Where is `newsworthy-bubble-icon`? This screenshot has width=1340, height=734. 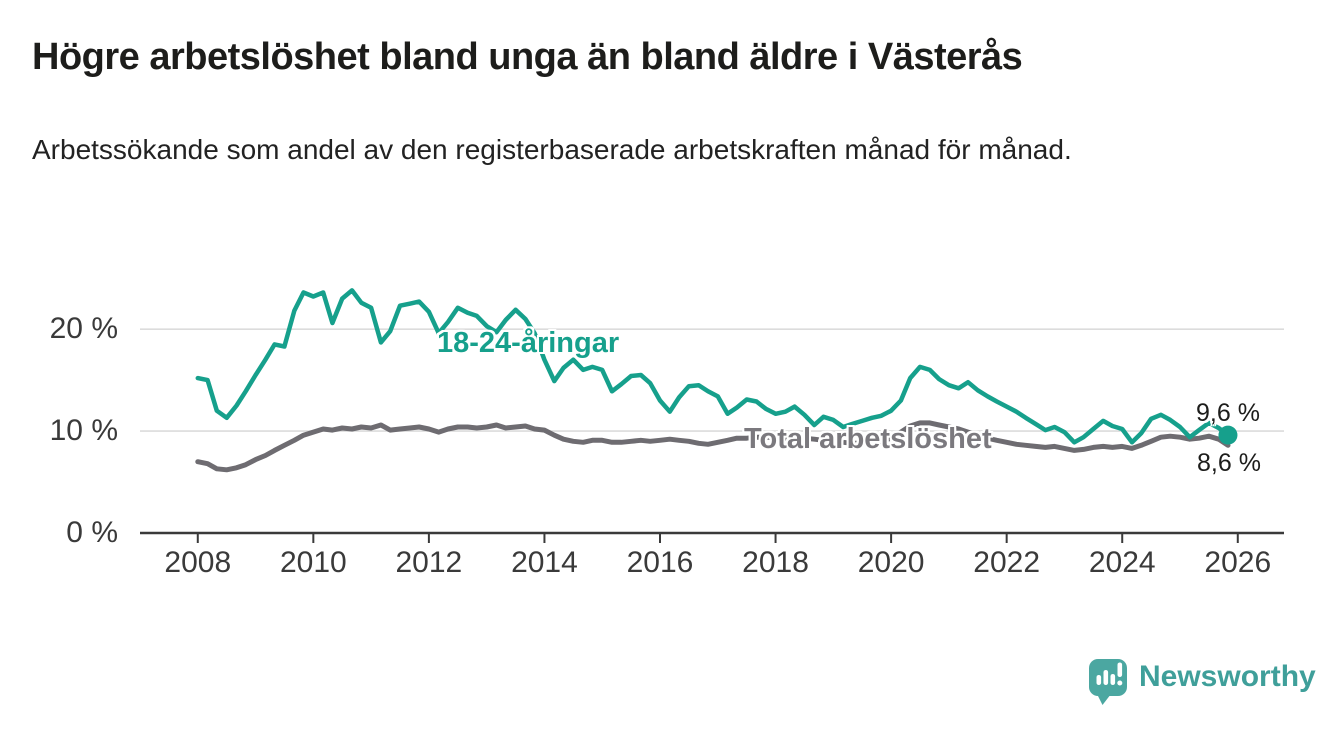 newsworthy-bubble-icon is located at coordinates (1108, 682).